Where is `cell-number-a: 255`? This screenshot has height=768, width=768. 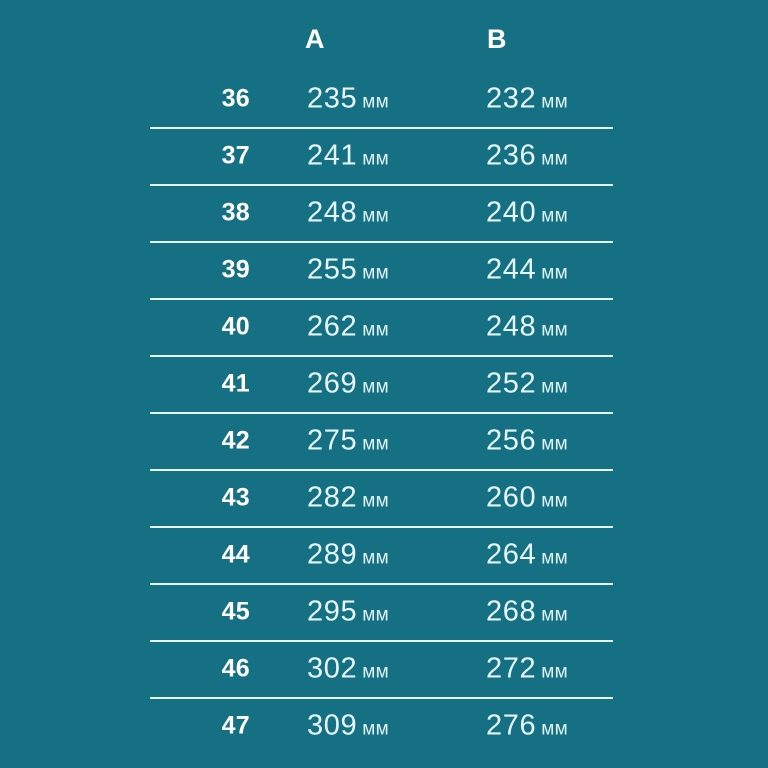
cell-number-a: 255 is located at coordinates (332, 269).